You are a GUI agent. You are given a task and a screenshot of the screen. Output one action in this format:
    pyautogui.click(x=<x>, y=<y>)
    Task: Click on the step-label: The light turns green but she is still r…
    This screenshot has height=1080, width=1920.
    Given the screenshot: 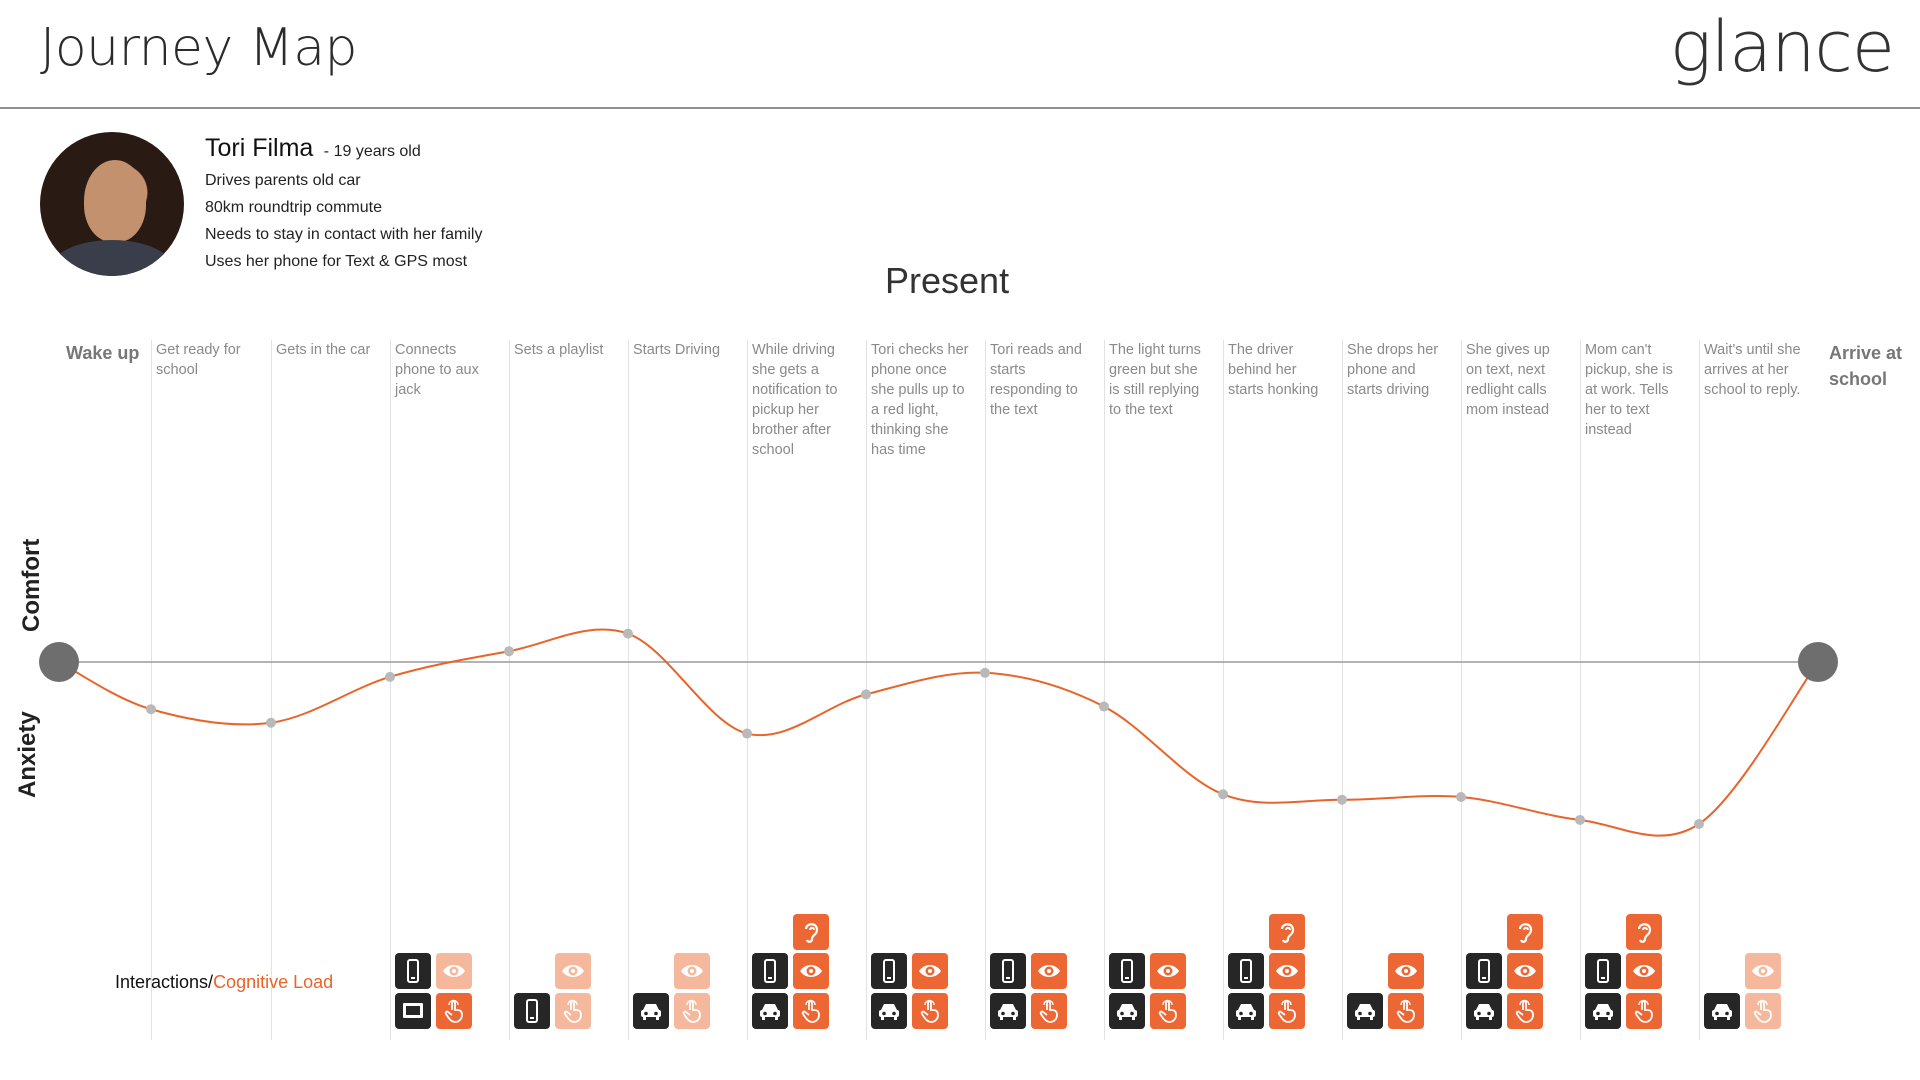 What is the action you would take?
    pyautogui.click(x=1155, y=380)
    